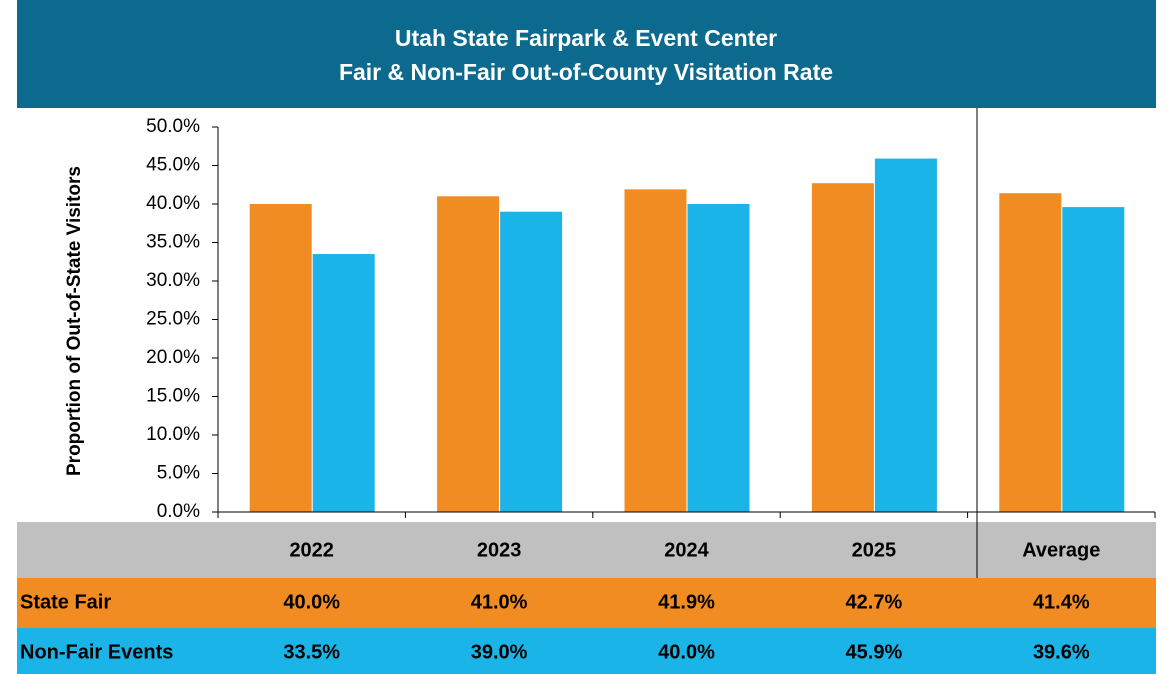 The width and height of the screenshot is (1173, 674). What do you see at coordinates (178, 511) in the screenshot?
I see `y-tick-label: 0.0%` at bounding box center [178, 511].